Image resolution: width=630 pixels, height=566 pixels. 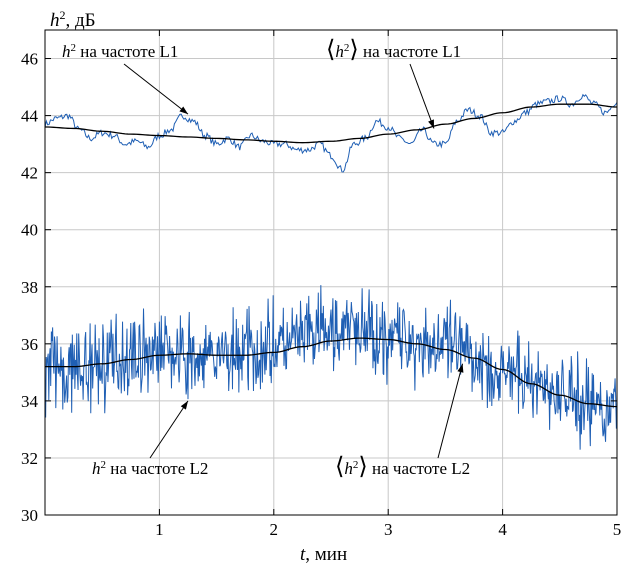 What do you see at coordinates (81, 20) in the screenshot?
I see `y-axis-unit: , дБ` at bounding box center [81, 20].